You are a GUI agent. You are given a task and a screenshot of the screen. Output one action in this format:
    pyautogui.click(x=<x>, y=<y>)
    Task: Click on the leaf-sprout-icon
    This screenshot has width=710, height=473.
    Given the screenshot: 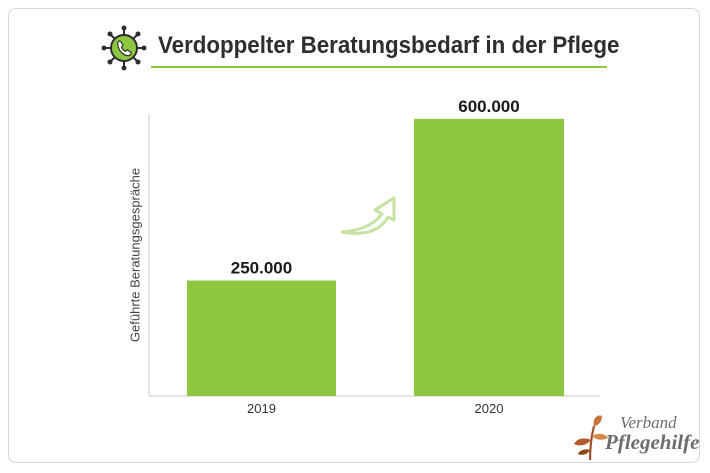 What is the action you would take?
    pyautogui.click(x=591, y=438)
    